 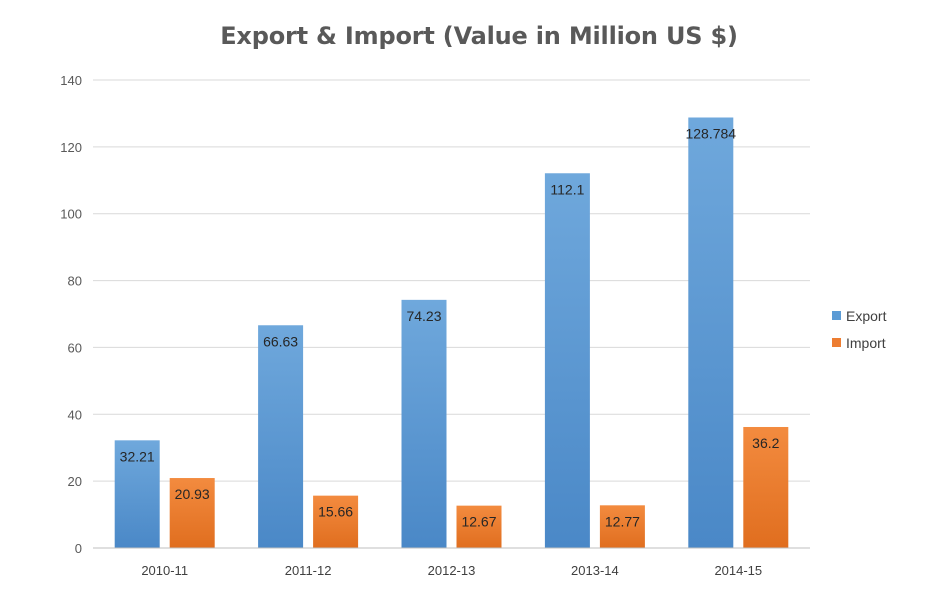 I want to click on x-tick-label: 2010-11, so click(x=164, y=570).